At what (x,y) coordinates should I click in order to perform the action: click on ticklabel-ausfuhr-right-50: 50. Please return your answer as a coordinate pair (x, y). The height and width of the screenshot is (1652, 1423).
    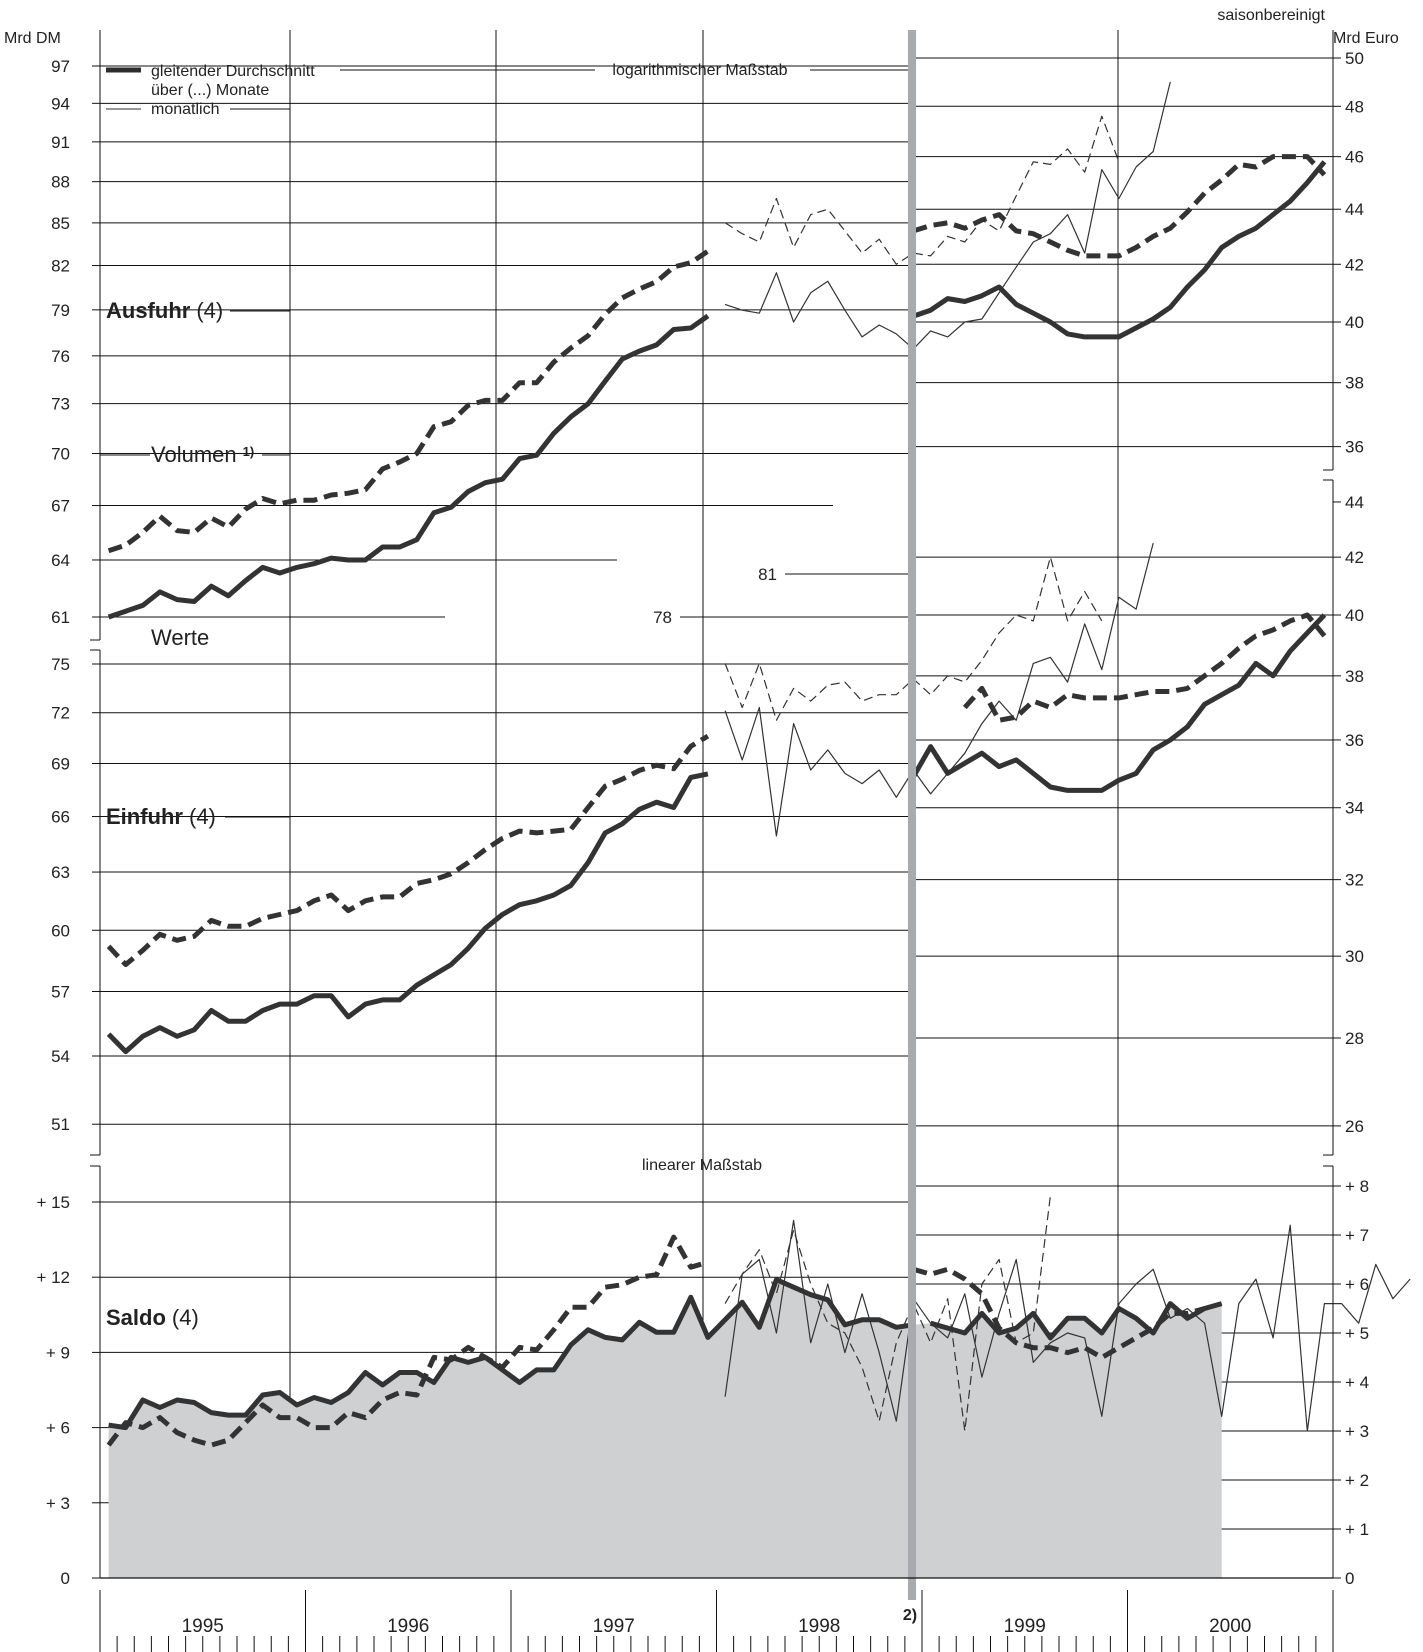
    Looking at the image, I should click on (1354, 58).